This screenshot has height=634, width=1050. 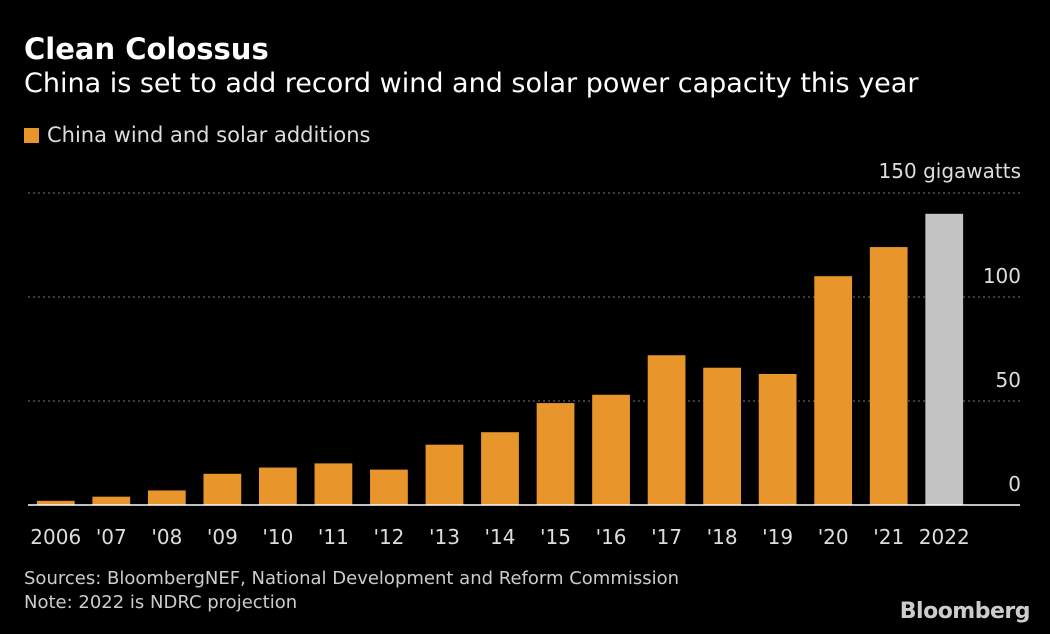 I want to click on legend-label: China wind and solar additions, so click(x=209, y=135).